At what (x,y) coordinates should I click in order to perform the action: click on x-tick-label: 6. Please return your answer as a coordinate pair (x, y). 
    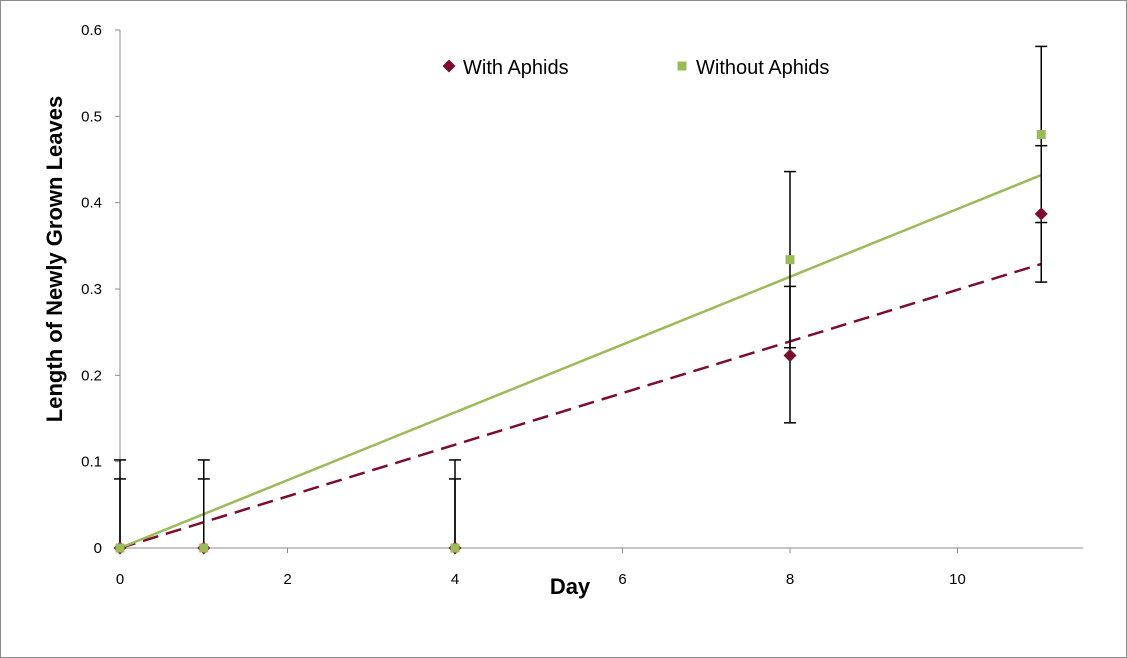
    Looking at the image, I should click on (622, 579).